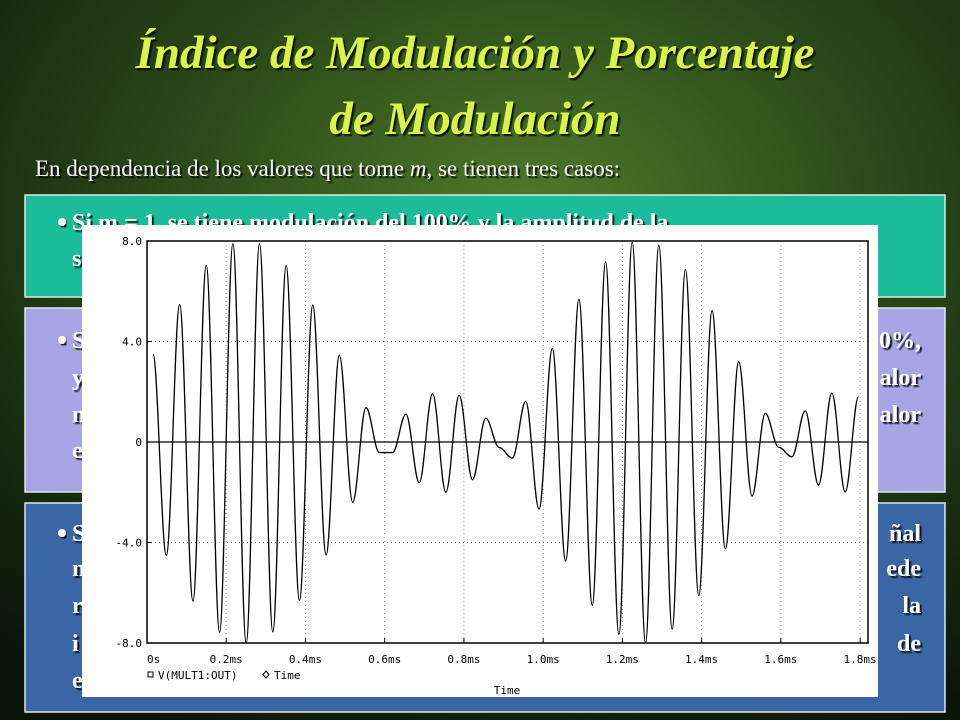 Image resolution: width=960 pixels, height=720 pixels. Describe the element at coordinates (384, 659) in the screenshot. I see `x-tick-label: 0.6ms` at that location.